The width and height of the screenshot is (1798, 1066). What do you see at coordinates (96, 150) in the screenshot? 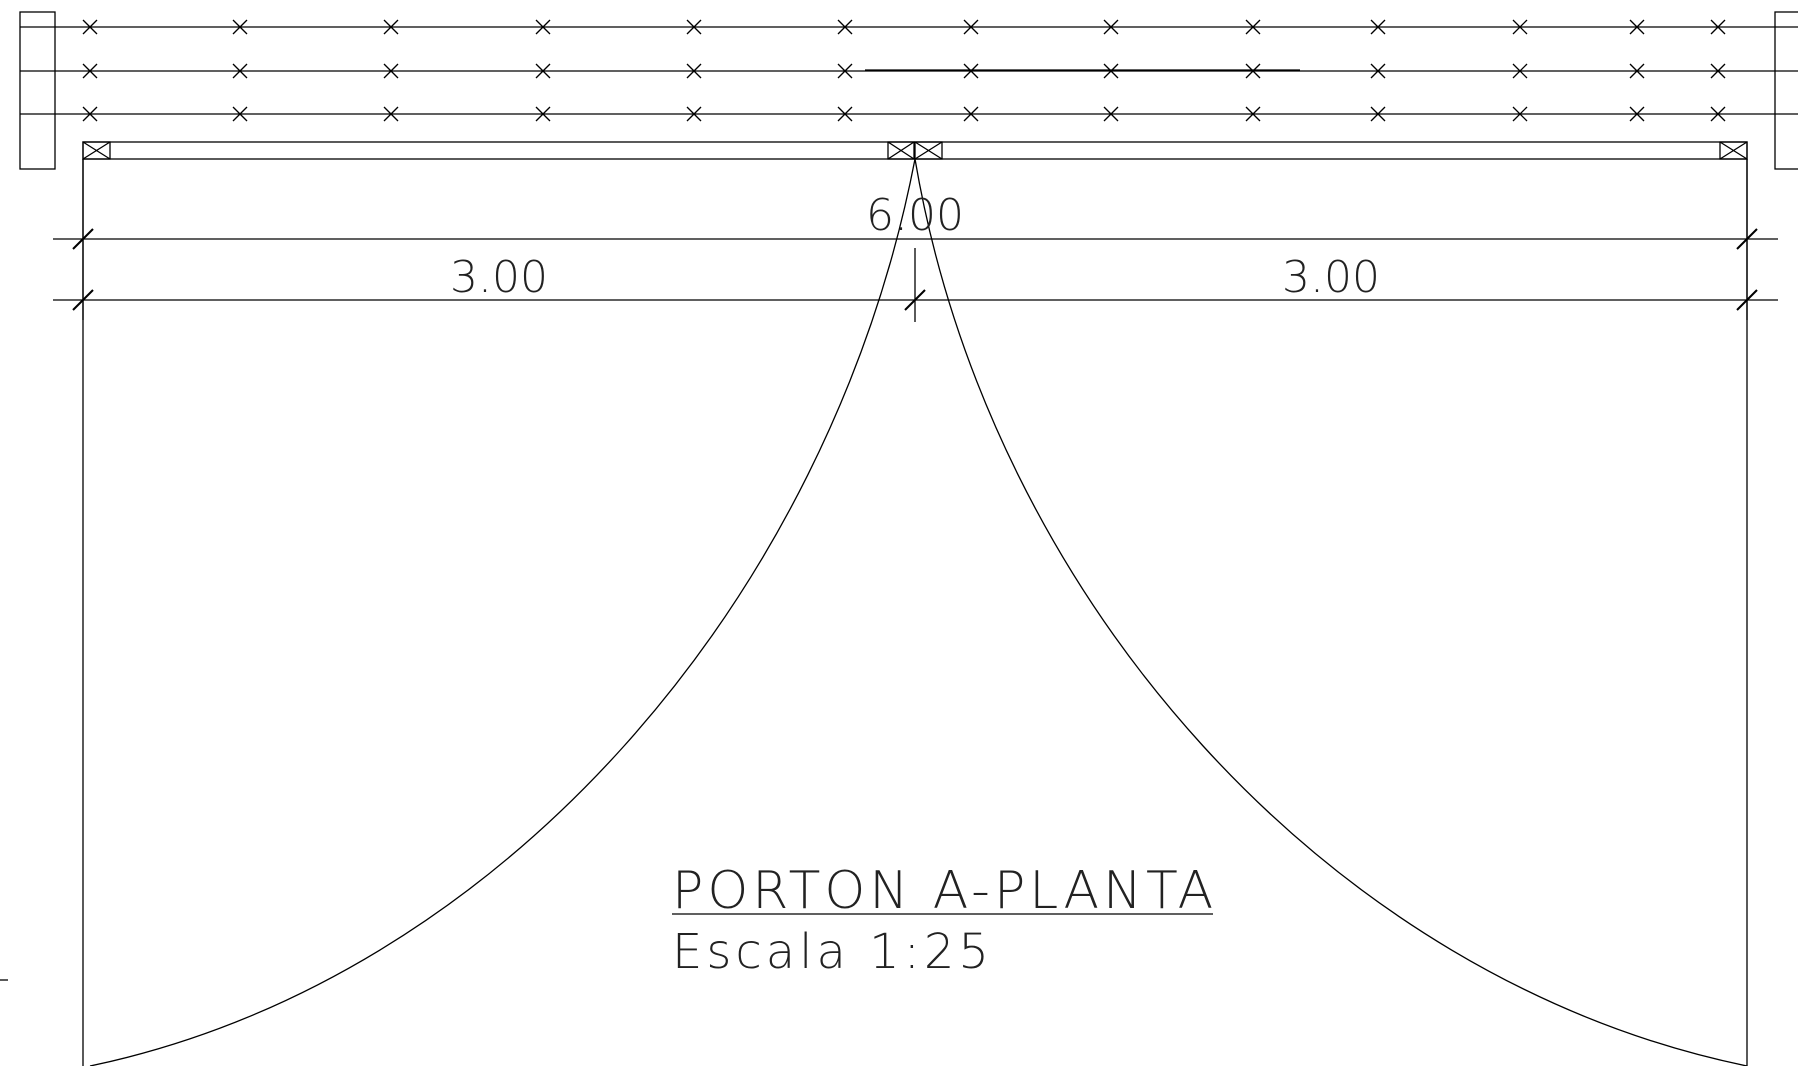
I see `hinge-post-left` at bounding box center [96, 150].